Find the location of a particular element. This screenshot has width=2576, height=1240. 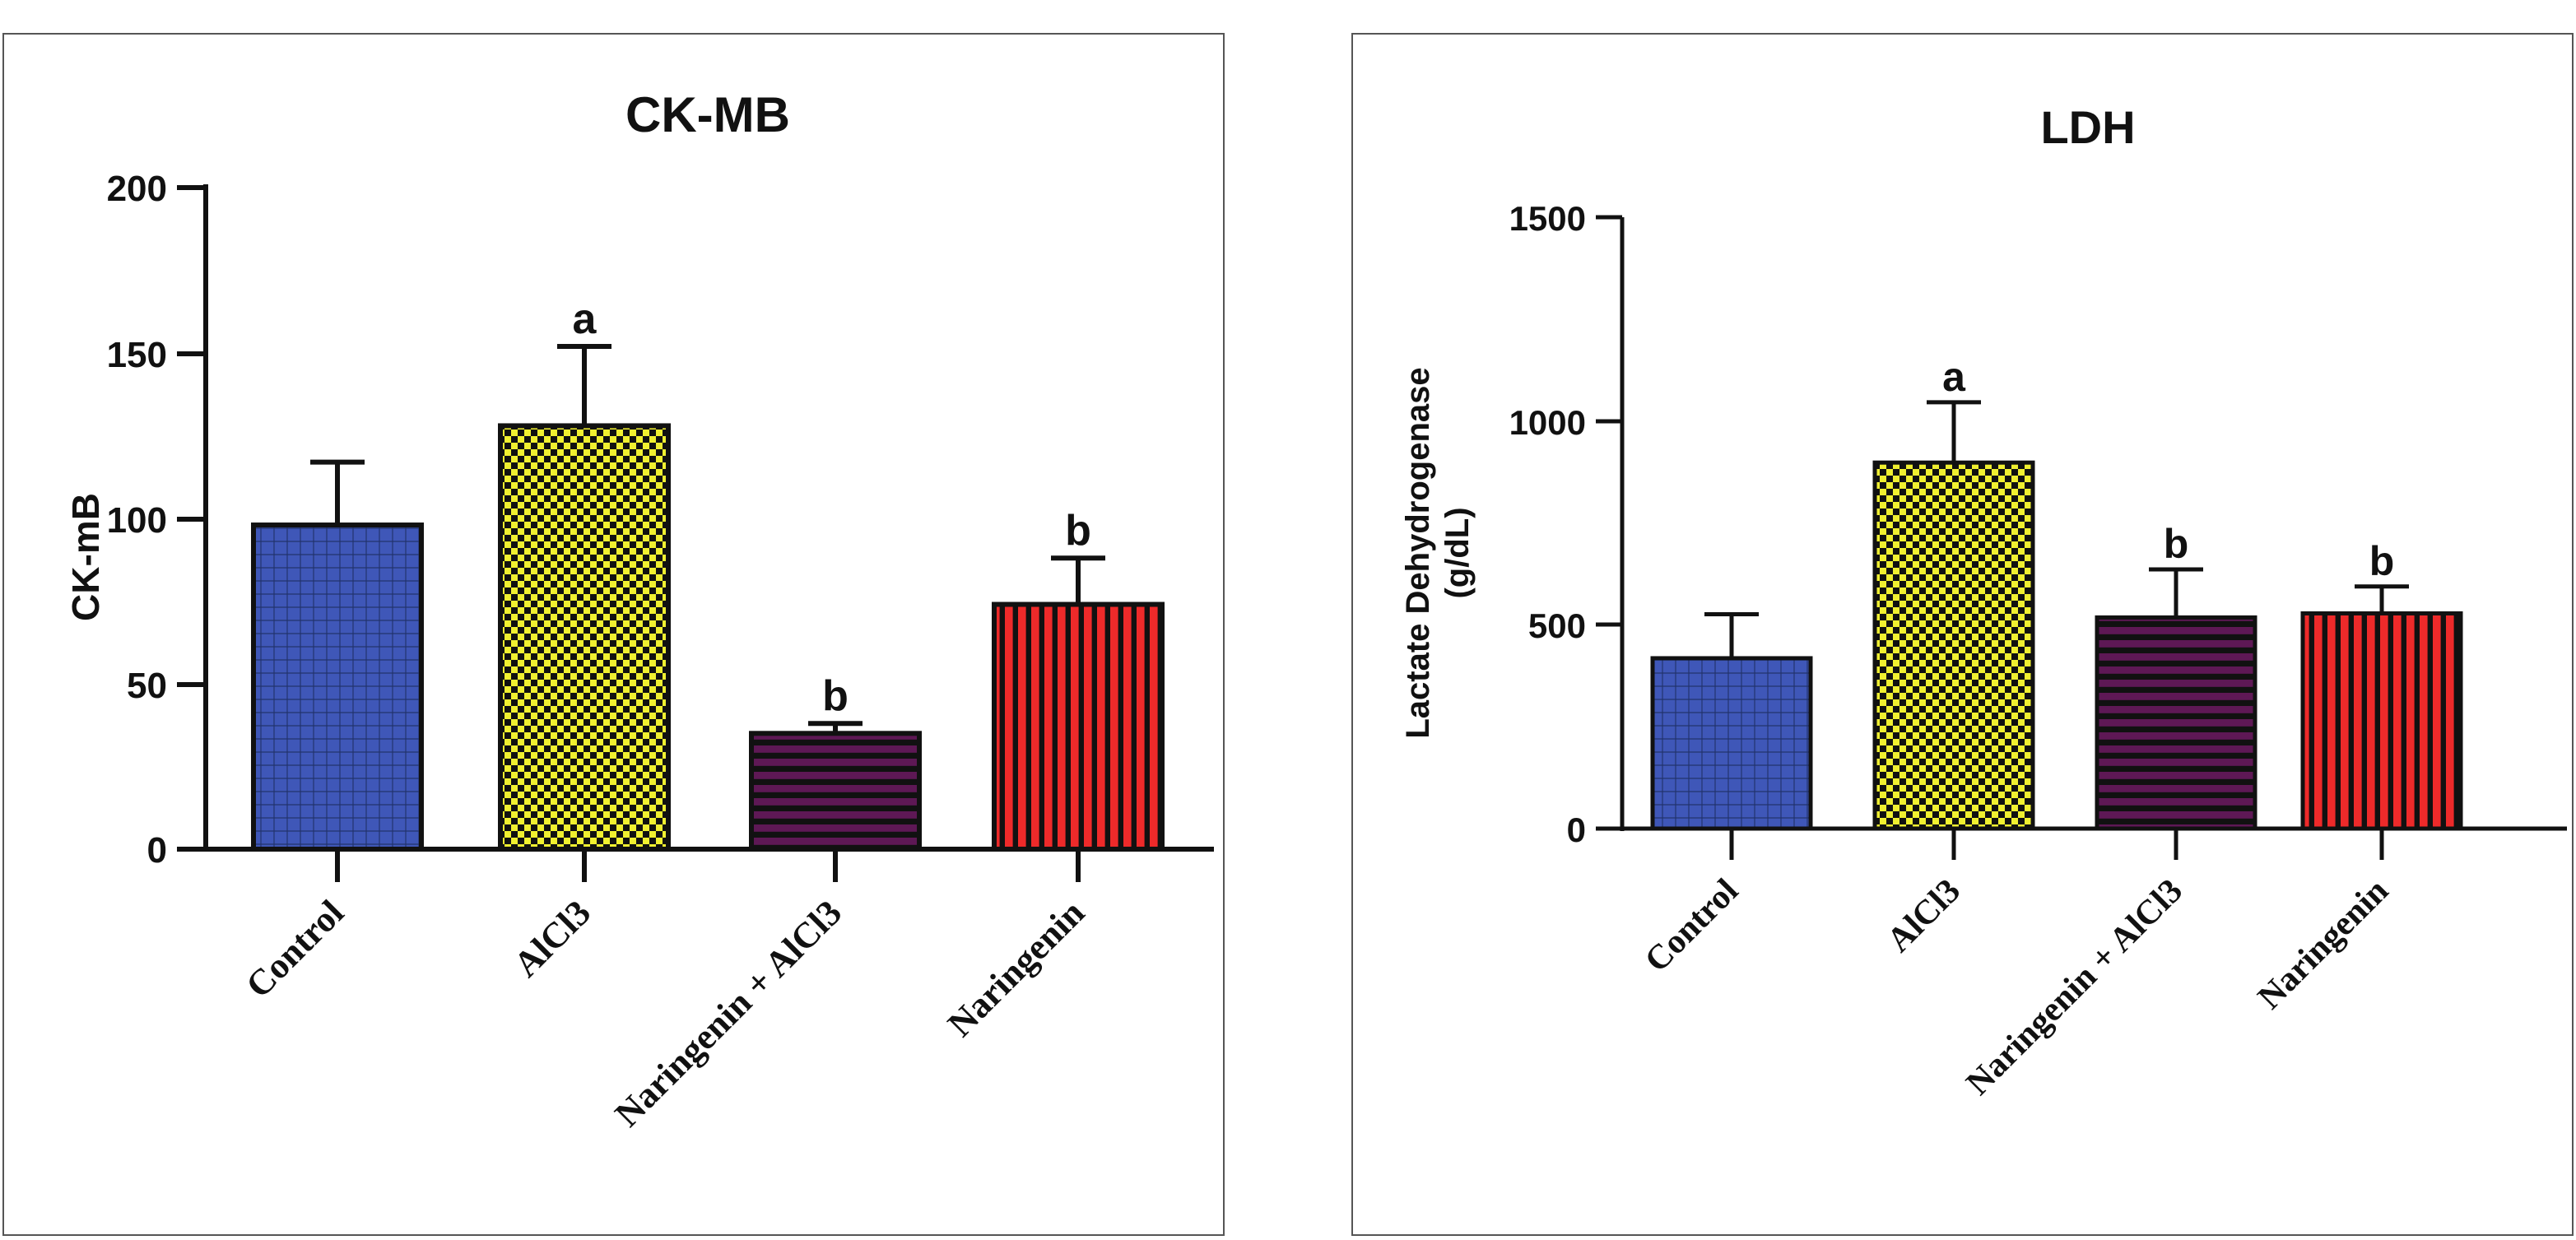

y-axis-label-line1: Lactate Dehydrogenase is located at coordinates (1418, 552).